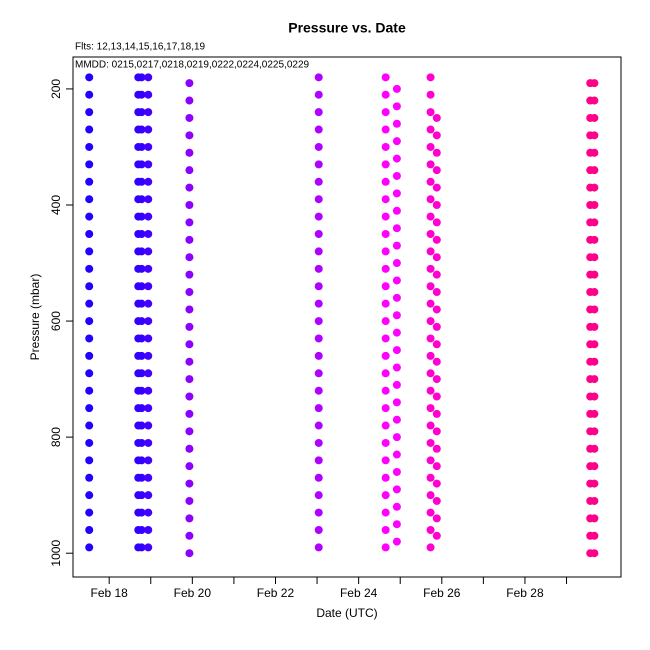  Describe the element at coordinates (56, 437) in the screenshot. I see `y-tick-label: 800` at that location.